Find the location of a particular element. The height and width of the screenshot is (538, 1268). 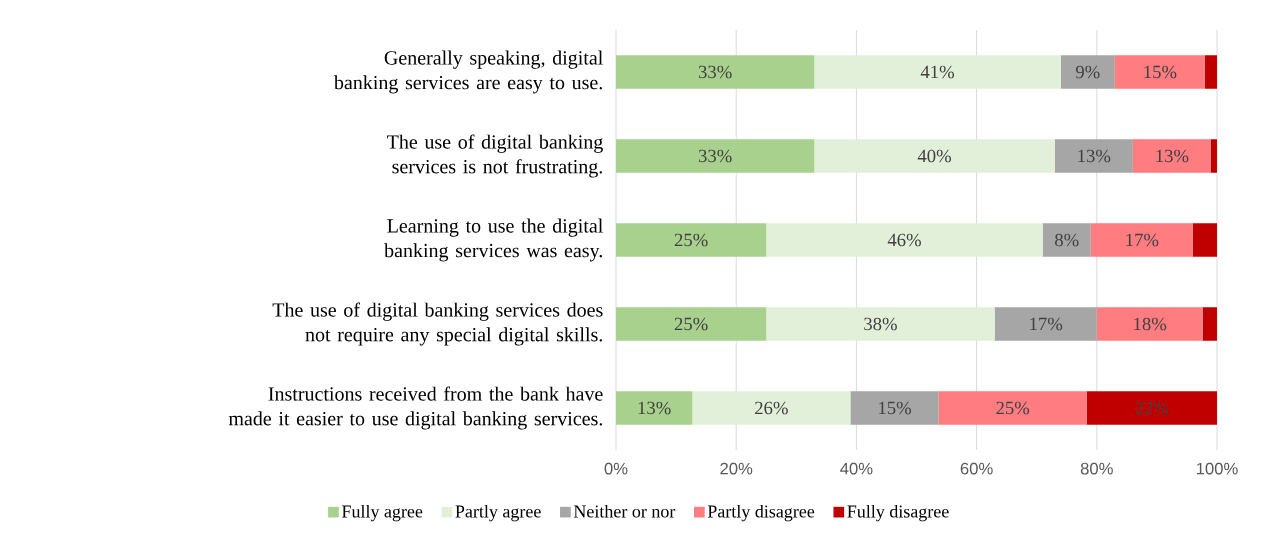

x-tick-label: 20% is located at coordinates (736, 468).